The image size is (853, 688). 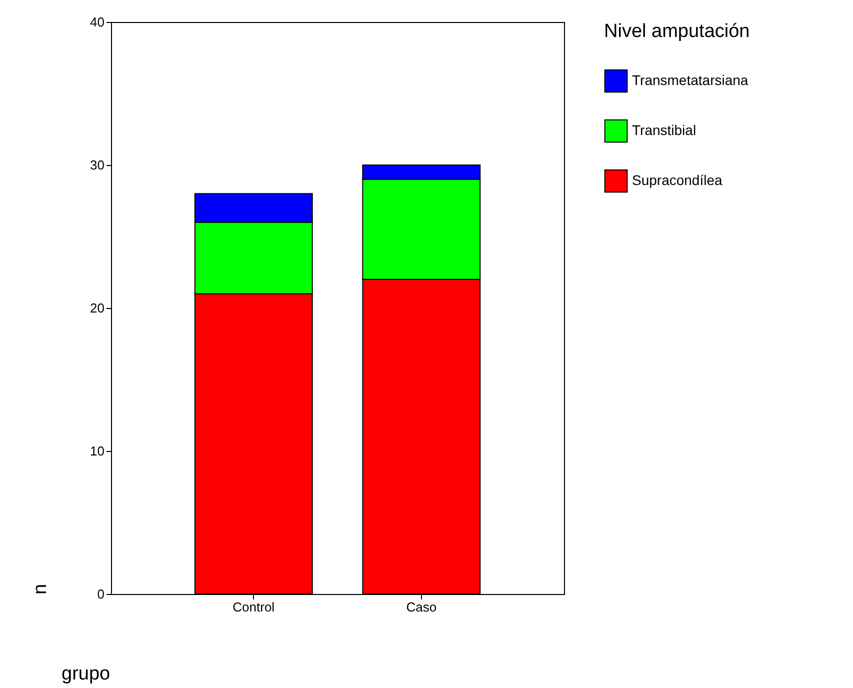 What do you see at coordinates (690, 80) in the screenshot?
I see `legend-label: Transmetatarsiana` at bounding box center [690, 80].